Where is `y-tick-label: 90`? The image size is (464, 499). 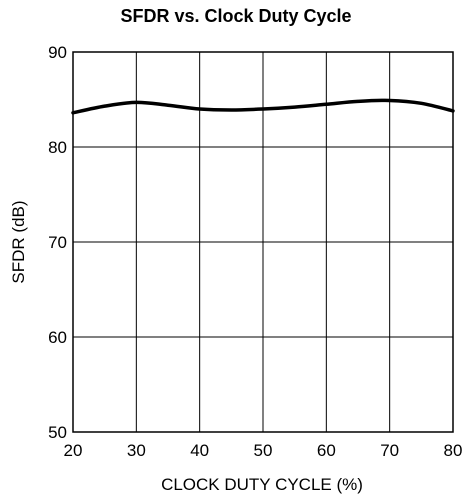
y-tick-label: 90 is located at coordinates (57, 52).